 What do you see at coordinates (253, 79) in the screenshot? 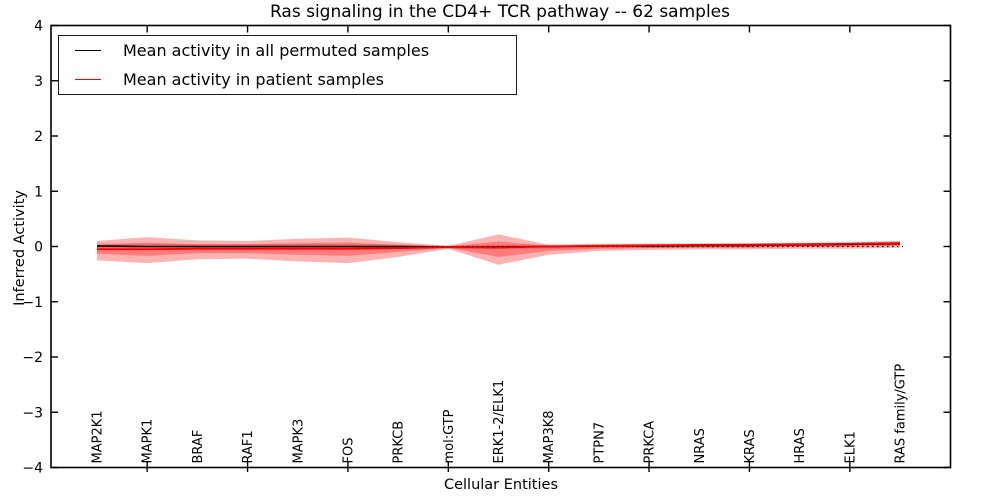
I see `legend-label-patient: Mean activity in patient samples` at bounding box center [253, 79].